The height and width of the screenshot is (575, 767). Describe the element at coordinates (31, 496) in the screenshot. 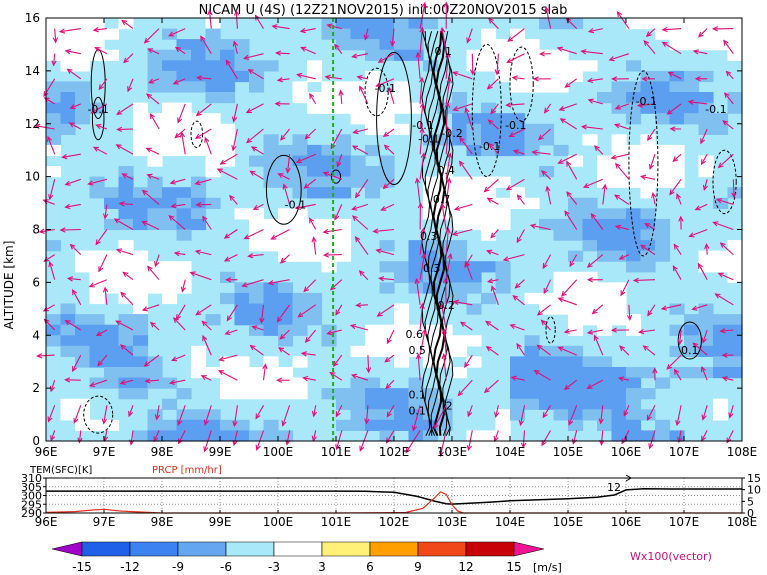

I see `left-tick-label: 300` at that location.